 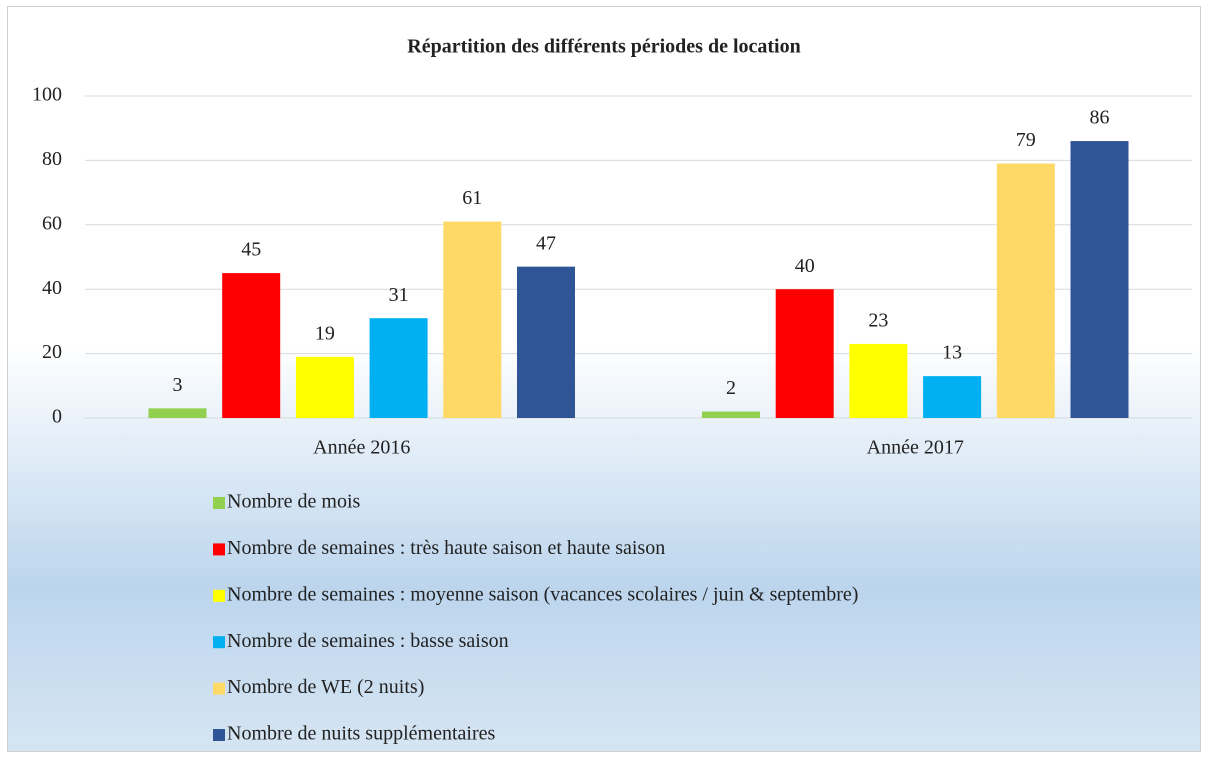 What do you see at coordinates (178, 385) in the screenshot?
I see `data-label: 3` at bounding box center [178, 385].